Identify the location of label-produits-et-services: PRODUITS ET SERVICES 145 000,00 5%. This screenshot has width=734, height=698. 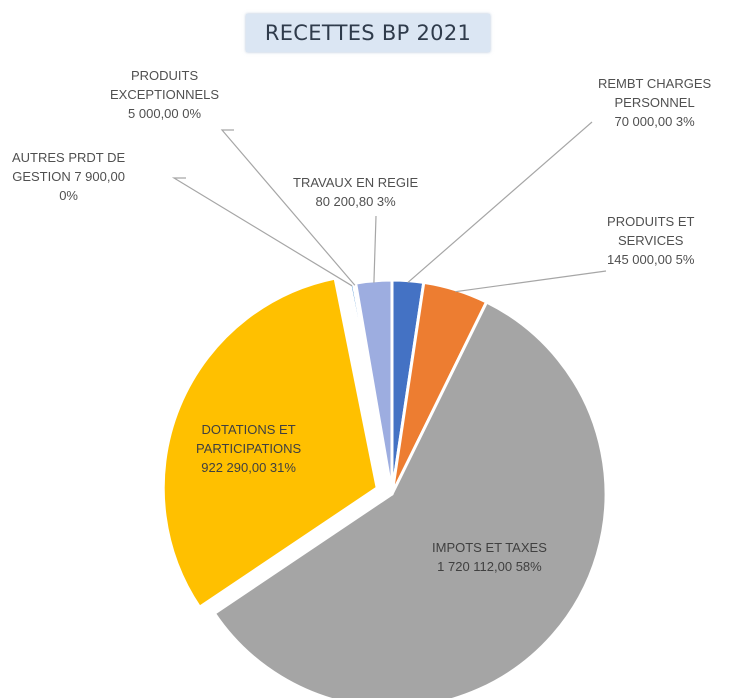
(650, 240).